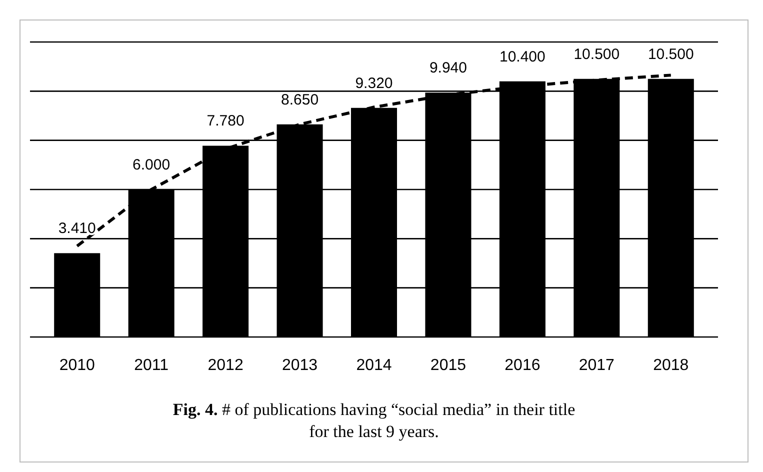  I want to click on x-tick-label: 2013, so click(300, 365).